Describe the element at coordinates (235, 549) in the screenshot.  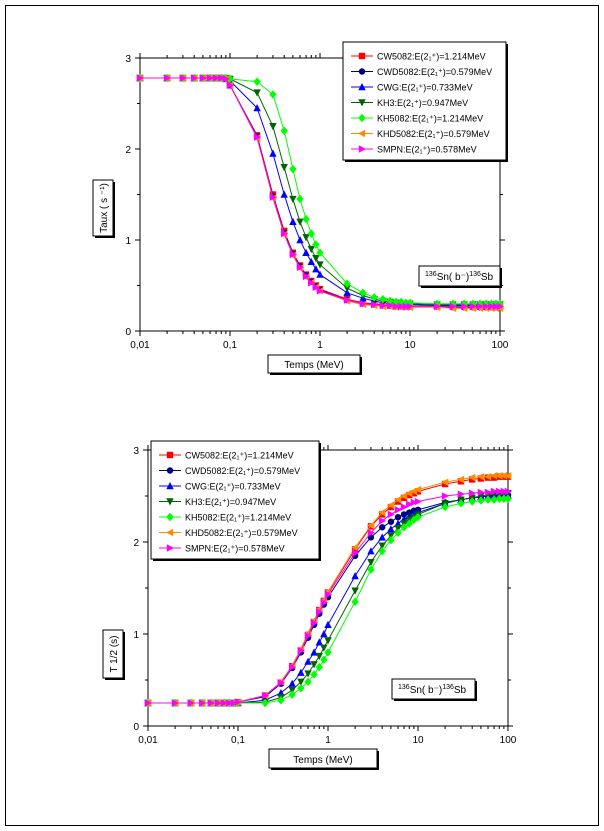
I see `legend-label: SMPN:E(2₁⁺)=0.578MeV` at that location.